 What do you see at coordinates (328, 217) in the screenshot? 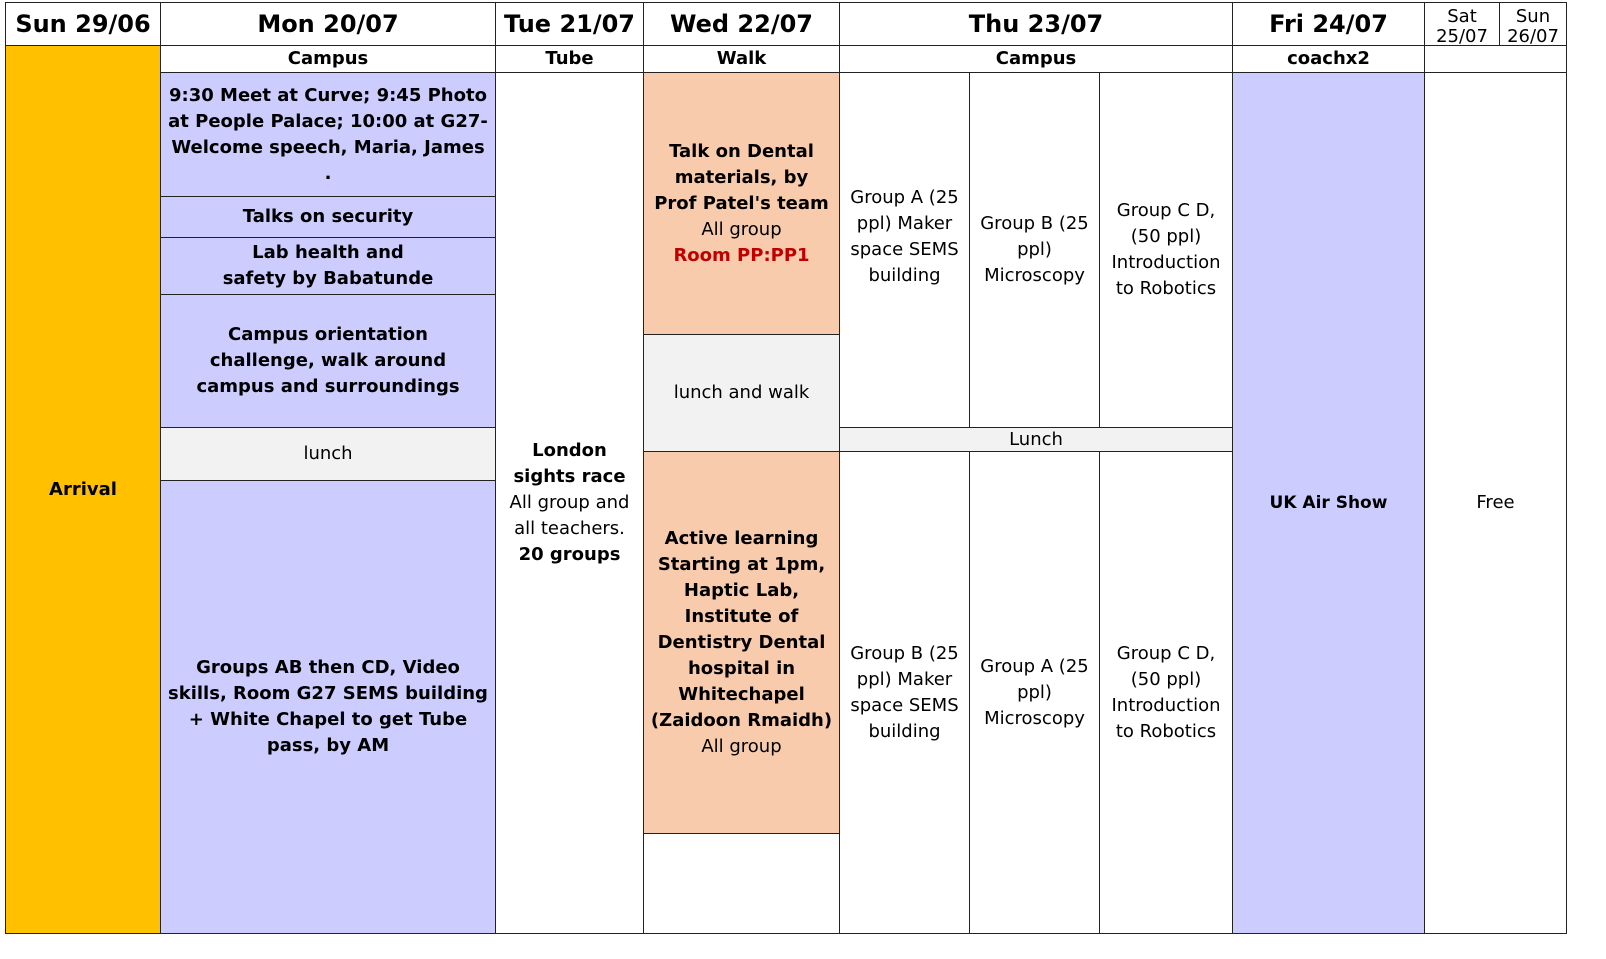
I see `mon-security: Talks on security` at bounding box center [328, 217].